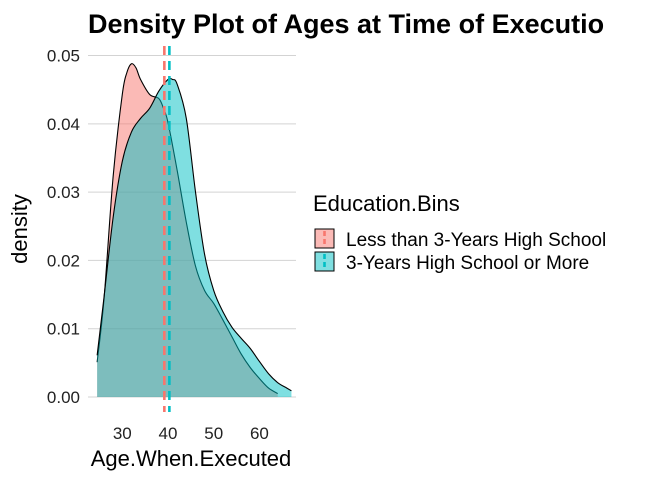 The height and width of the screenshot is (480, 672). Describe the element at coordinates (168, 433) in the screenshot. I see `x-tick-label: 40` at that location.